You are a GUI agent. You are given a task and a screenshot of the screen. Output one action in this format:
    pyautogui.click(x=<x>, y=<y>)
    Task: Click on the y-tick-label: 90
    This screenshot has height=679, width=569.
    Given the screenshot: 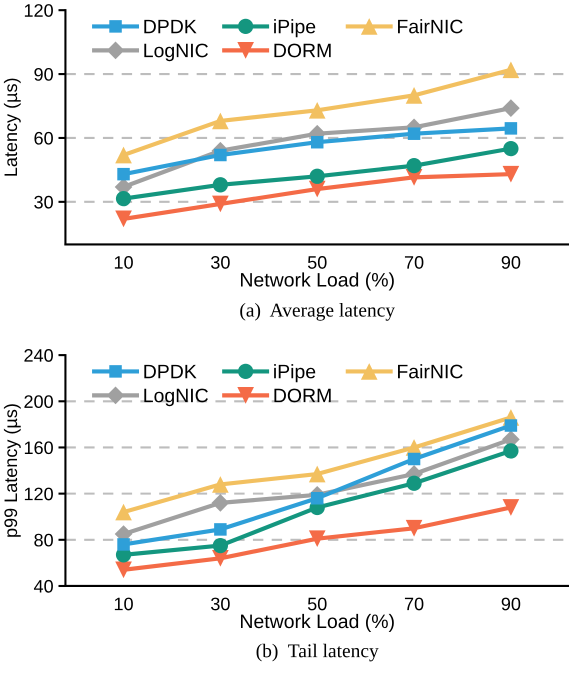 What is the action you would take?
    pyautogui.click(x=43, y=74)
    